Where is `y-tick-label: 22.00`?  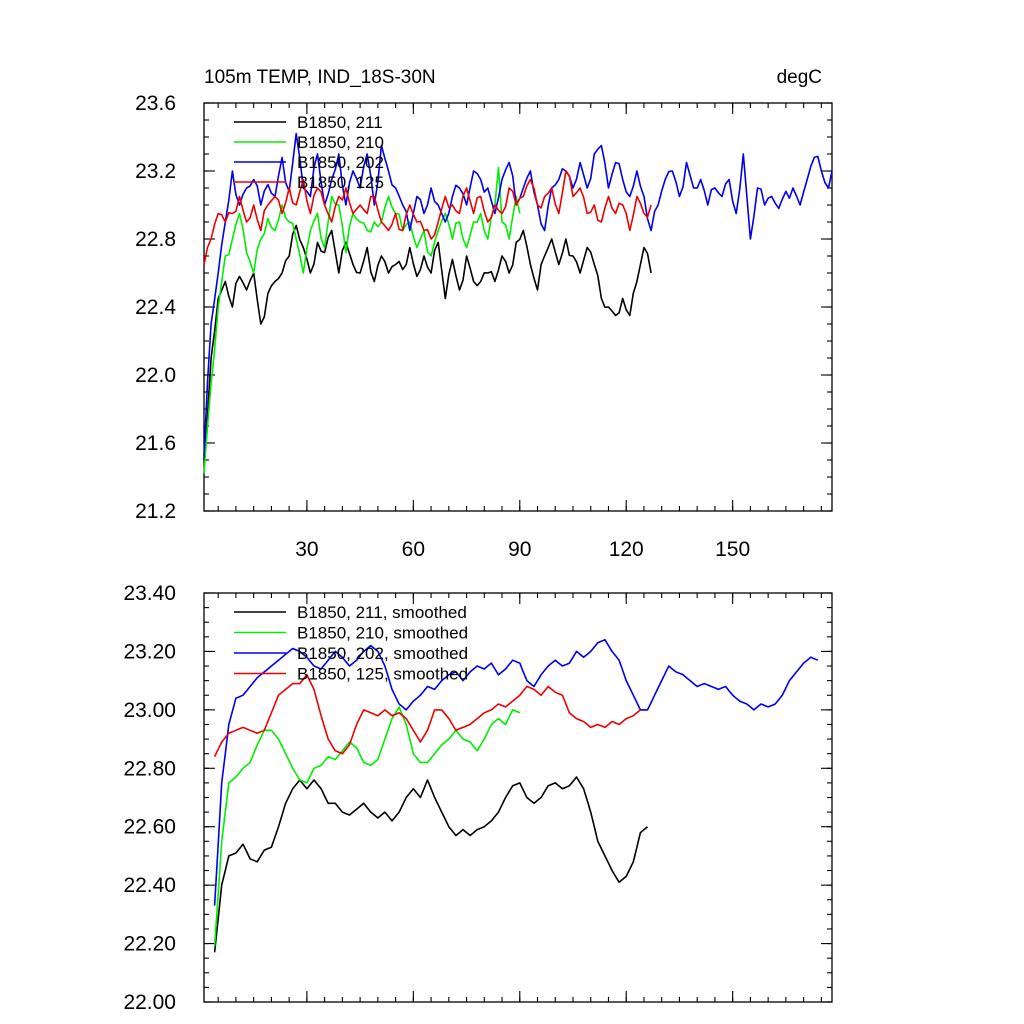 y-tick-label: 22.00 is located at coordinates (149, 1002).